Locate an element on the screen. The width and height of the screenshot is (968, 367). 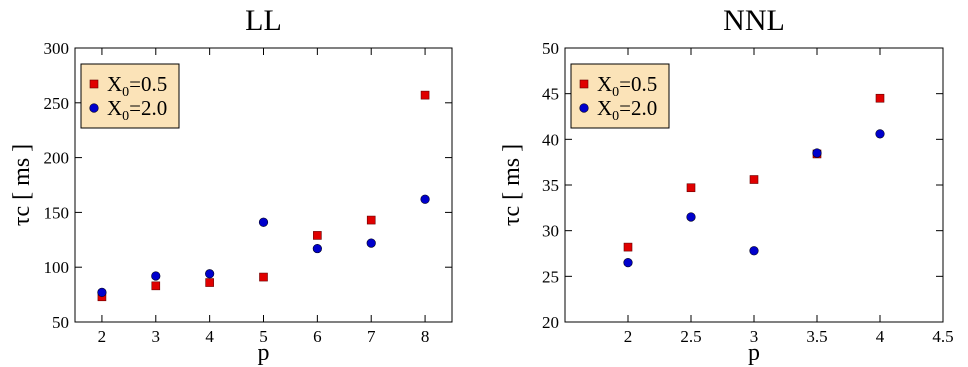
chart-title: NNL is located at coordinates (754, 20).